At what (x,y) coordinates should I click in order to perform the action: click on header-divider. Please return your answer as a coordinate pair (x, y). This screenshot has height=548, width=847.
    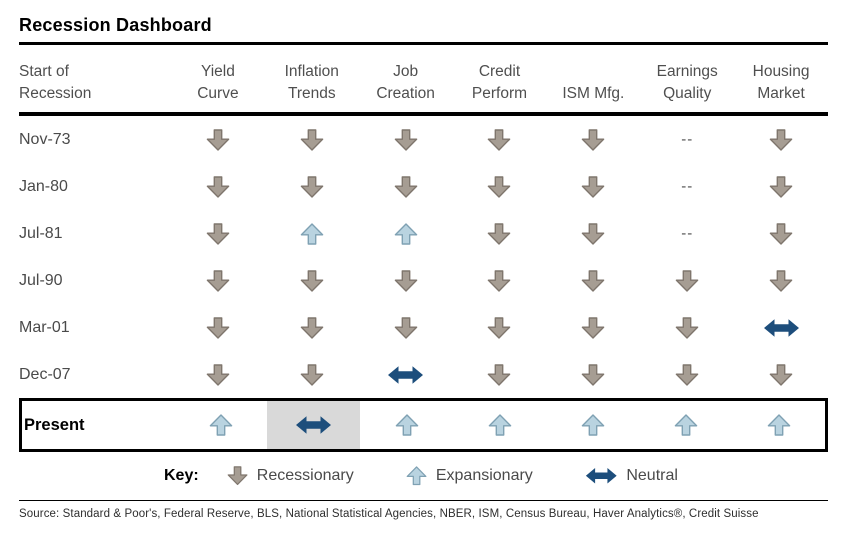
    Looking at the image, I should click on (423, 114).